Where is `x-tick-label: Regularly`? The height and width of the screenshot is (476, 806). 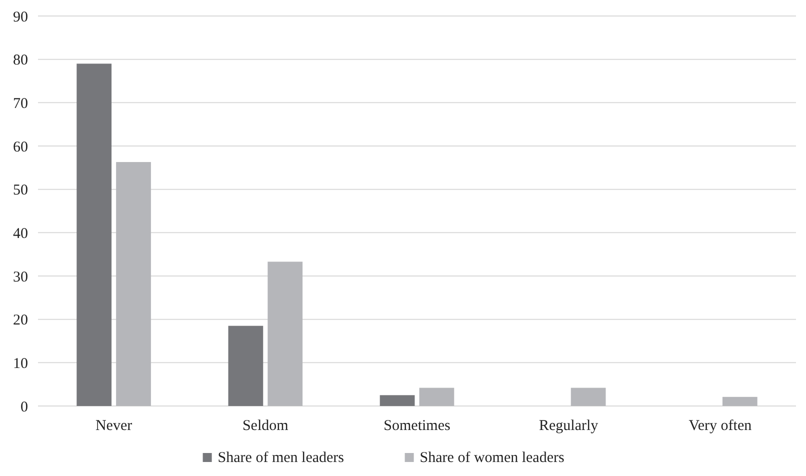
x-tick-label: Regularly is located at coordinates (569, 426).